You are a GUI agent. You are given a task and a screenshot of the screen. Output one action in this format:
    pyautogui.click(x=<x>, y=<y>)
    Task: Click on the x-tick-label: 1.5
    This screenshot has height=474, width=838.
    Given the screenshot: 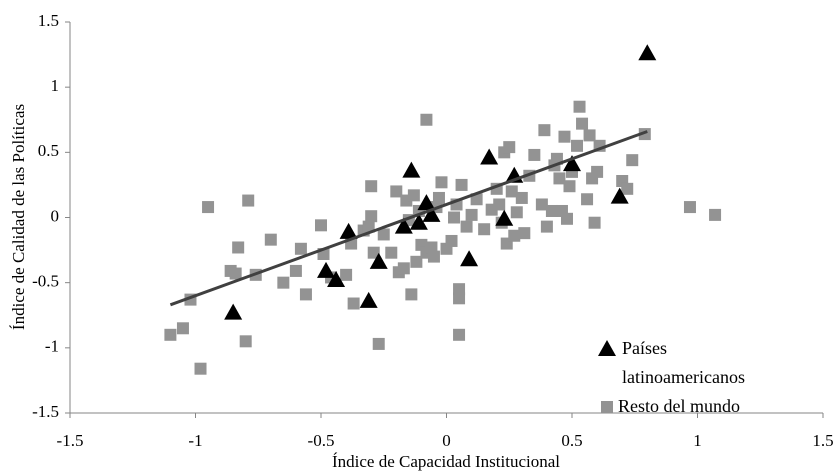 What is the action you would take?
    pyautogui.click(x=822, y=440)
    